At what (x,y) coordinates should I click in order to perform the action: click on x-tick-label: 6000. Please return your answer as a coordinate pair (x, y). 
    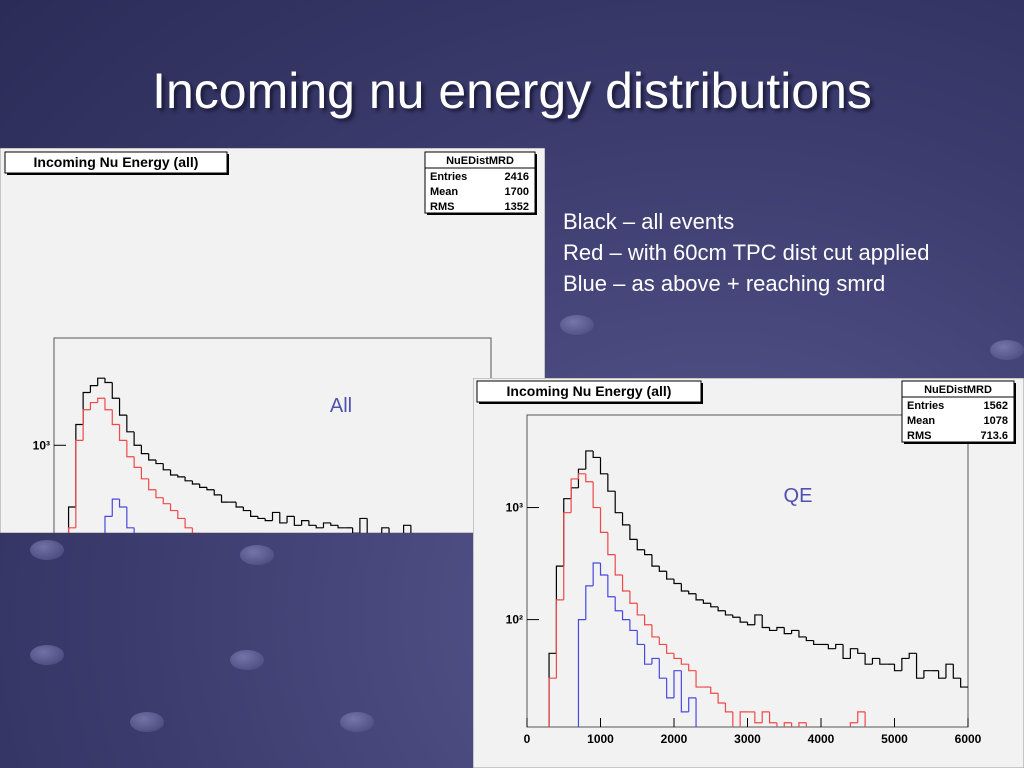
    Looking at the image, I should click on (968, 739).